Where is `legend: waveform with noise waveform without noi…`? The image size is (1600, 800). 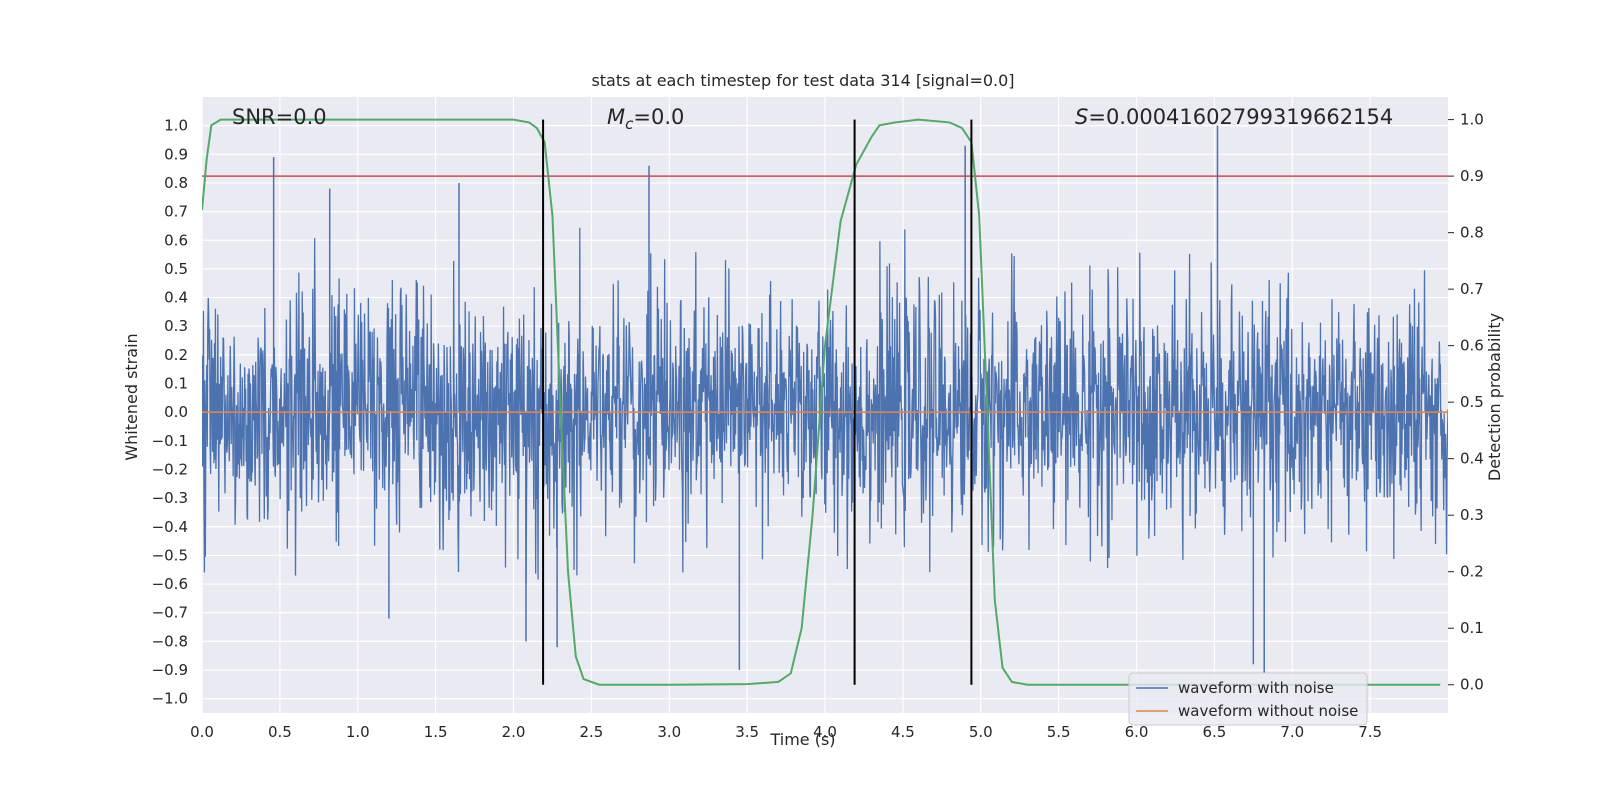 legend: waveform with noise waveform without noi… is located at coordinates (1248, 699).